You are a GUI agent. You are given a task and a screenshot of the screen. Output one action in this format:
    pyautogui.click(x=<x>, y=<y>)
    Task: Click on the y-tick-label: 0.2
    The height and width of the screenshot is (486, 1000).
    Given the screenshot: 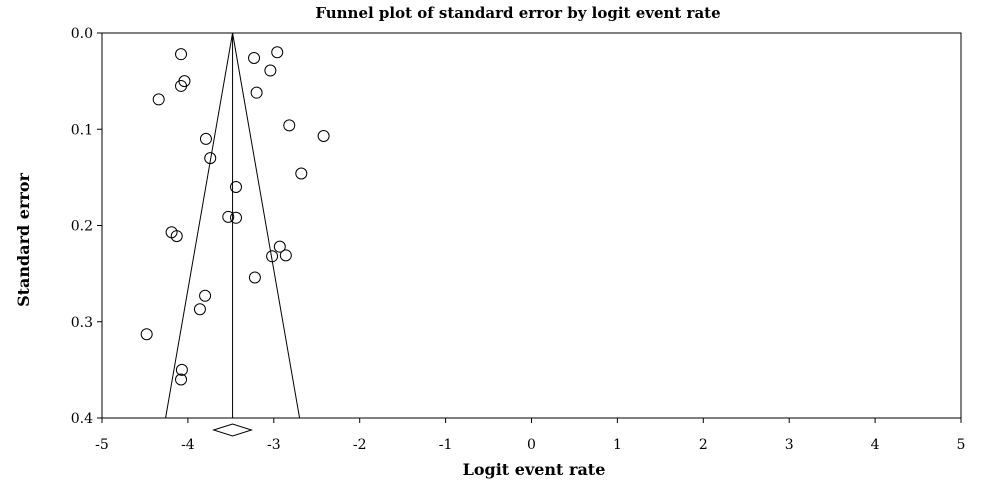 What is the action you would take?
    pyautogui.click(x=82, y=227)
    